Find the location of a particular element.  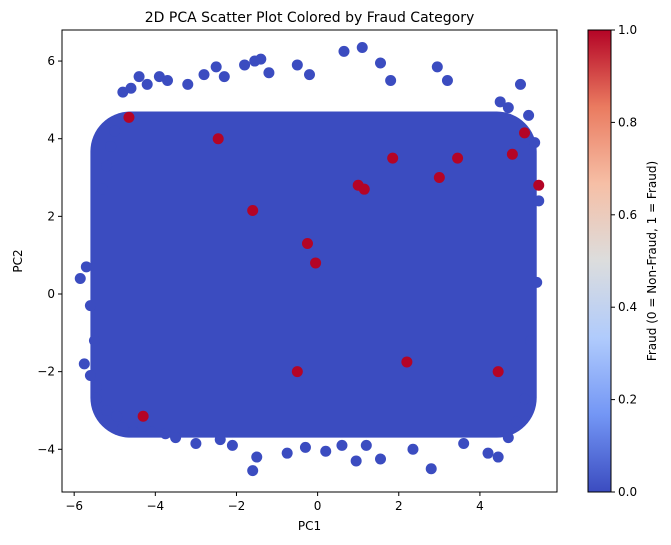

y-tick-label: 2 is located at coordinates (51, 216).